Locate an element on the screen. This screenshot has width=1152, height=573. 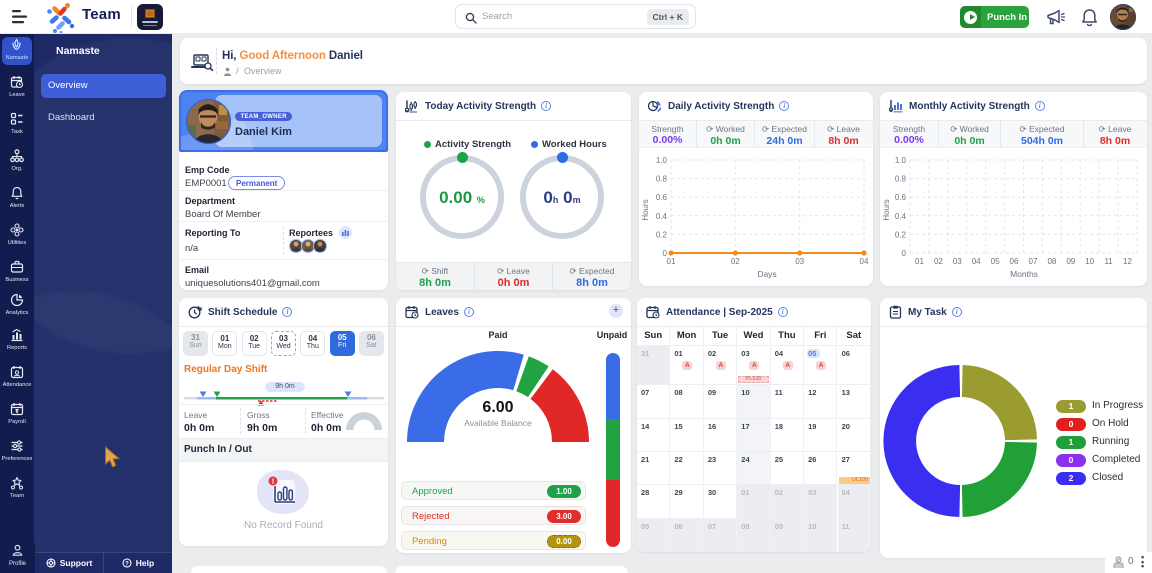
svg-text: 11 is located at coordinates (1108, 261).